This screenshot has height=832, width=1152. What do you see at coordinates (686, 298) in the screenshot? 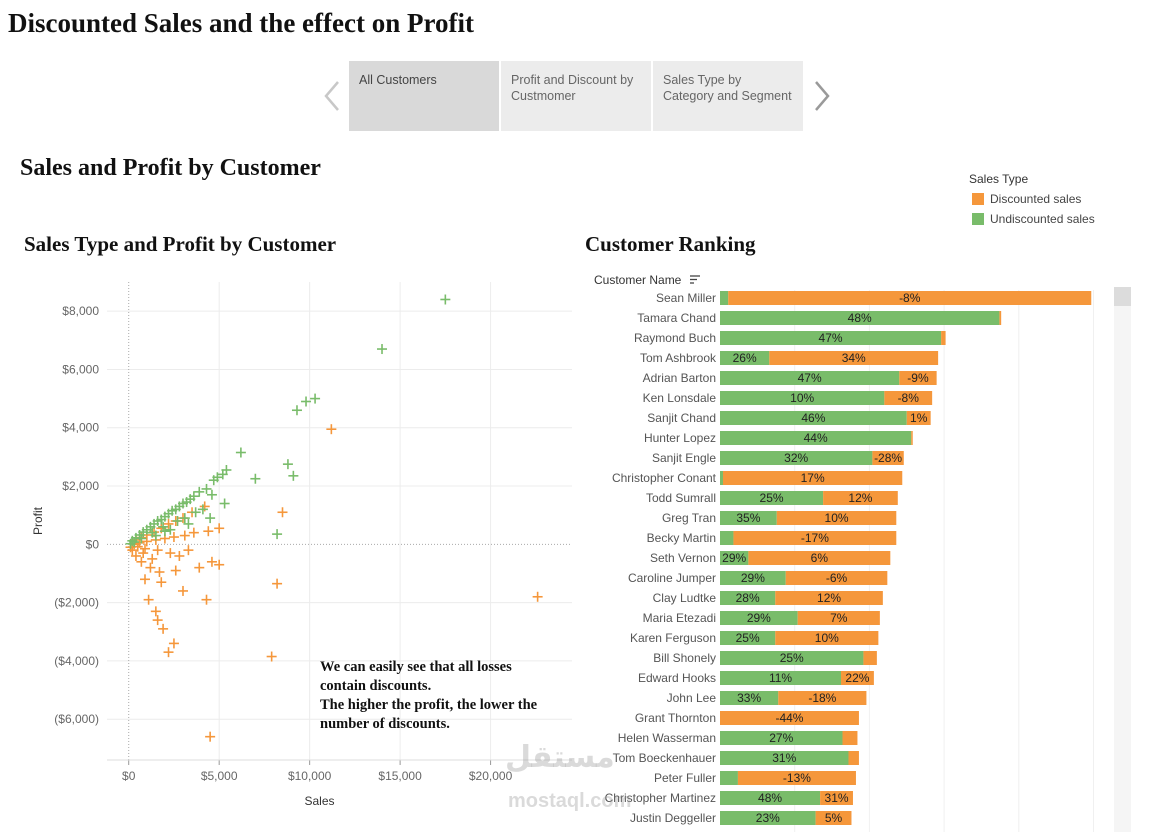
I see `customer-name-label: Sean Miller` at bounding box center [686, 298].